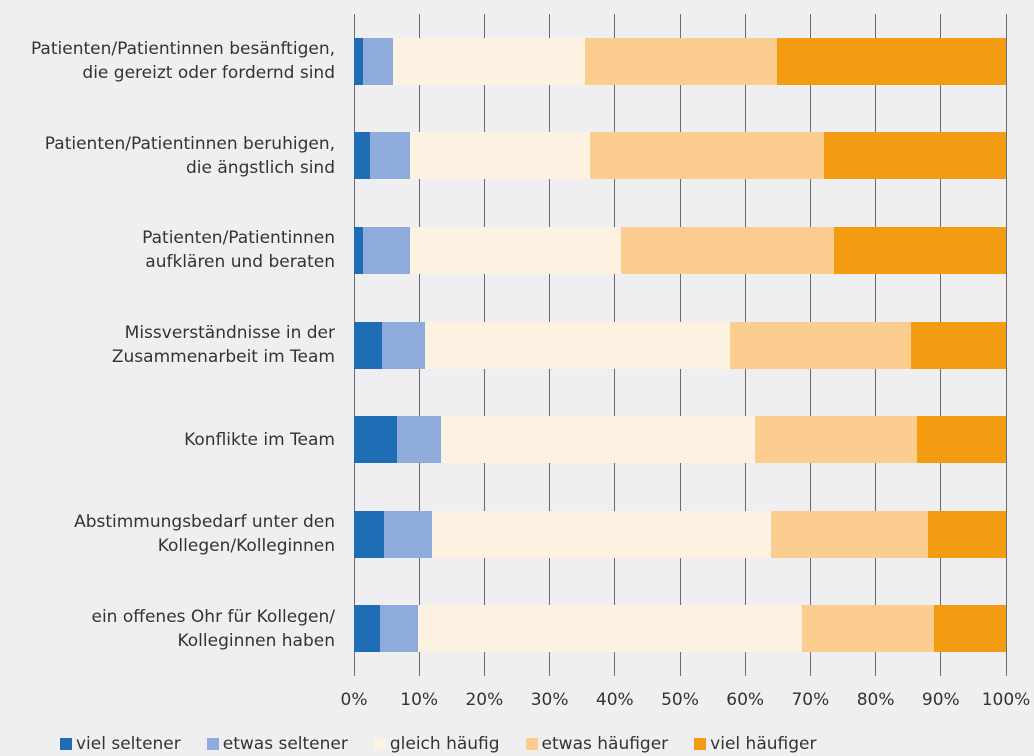 The image size is (1034, 756). I want to click on x-tick-label: 80%, so click(875, 700).